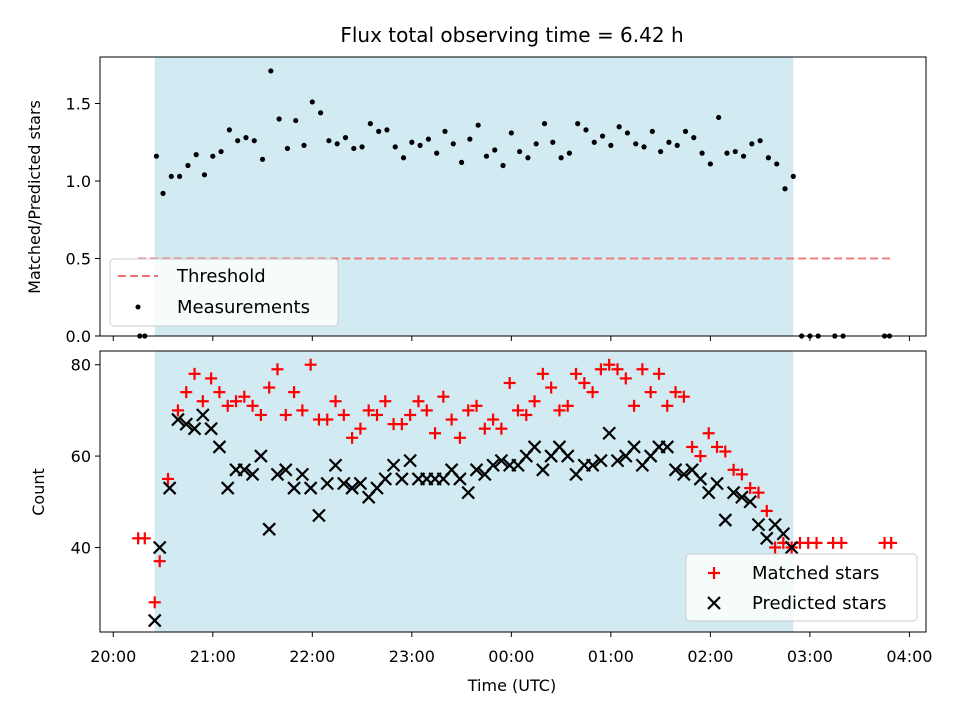  What do you see at coordinates (511, 338) in the screenshot?
I see `top-x-ticks` at bounding box center [511, 338].